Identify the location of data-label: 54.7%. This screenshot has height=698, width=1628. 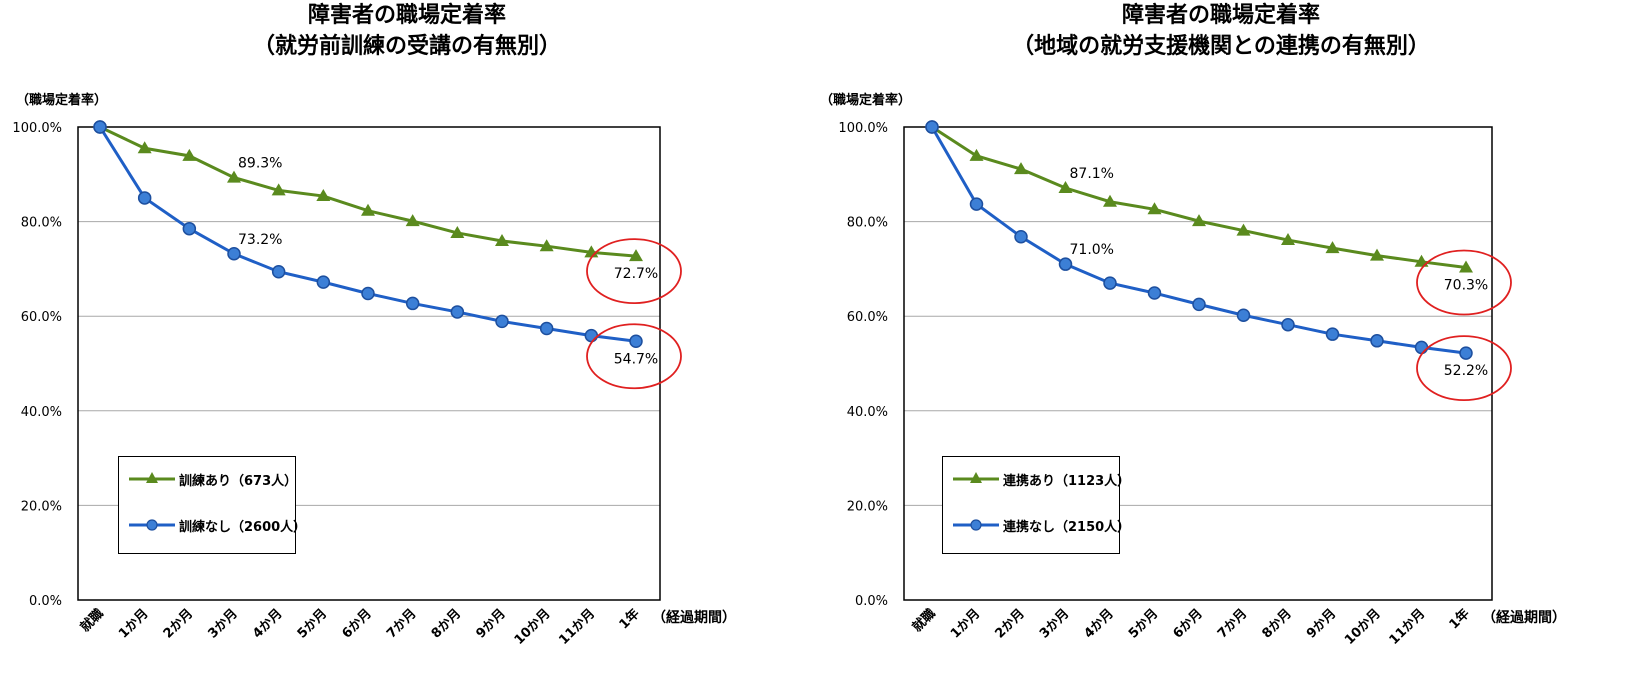
(636, 359).